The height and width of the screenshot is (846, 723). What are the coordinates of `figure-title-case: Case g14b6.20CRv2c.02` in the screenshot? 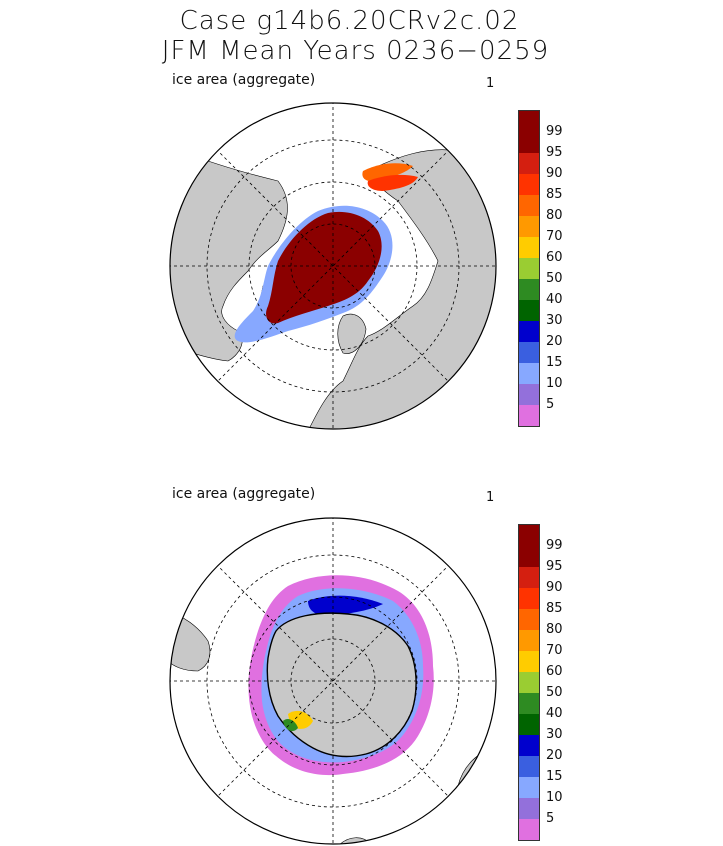 It's located at (349, 21).